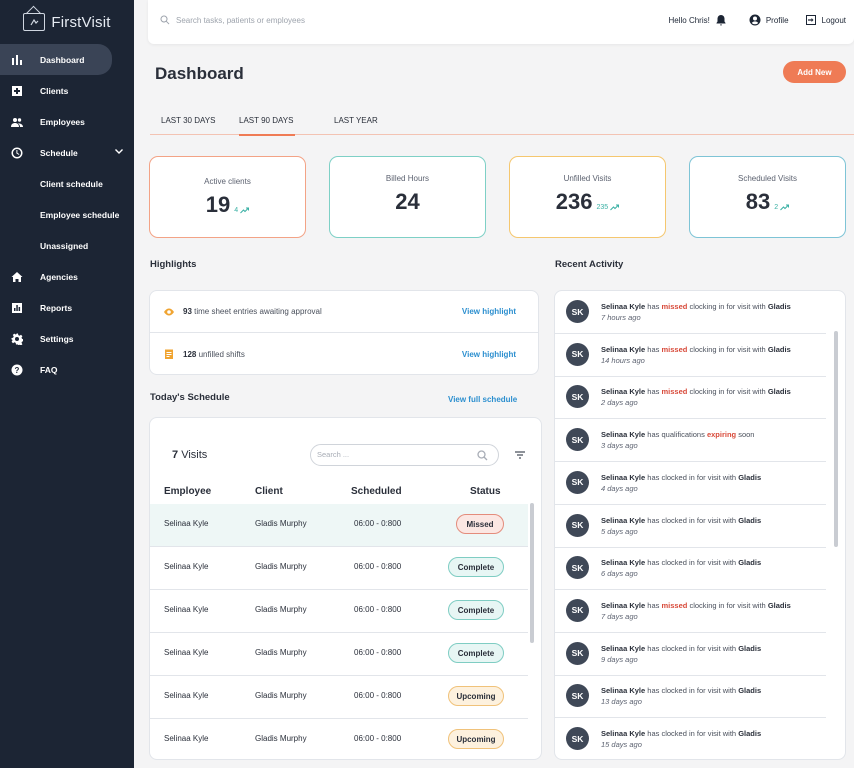 The width and height of the screenshot is (854, 768). What do you see at coordinates (356, 120) in the screenshot?
I see `tab-last-year: LAST YEAR` at bounding box center [356, 120].